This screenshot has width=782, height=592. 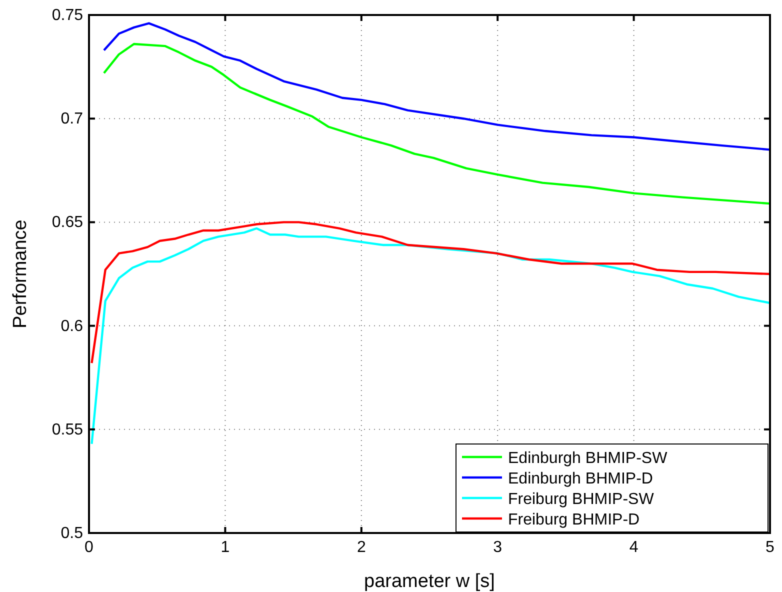 I want to click on x-tick-label: 5, so click(x=770, y=547).